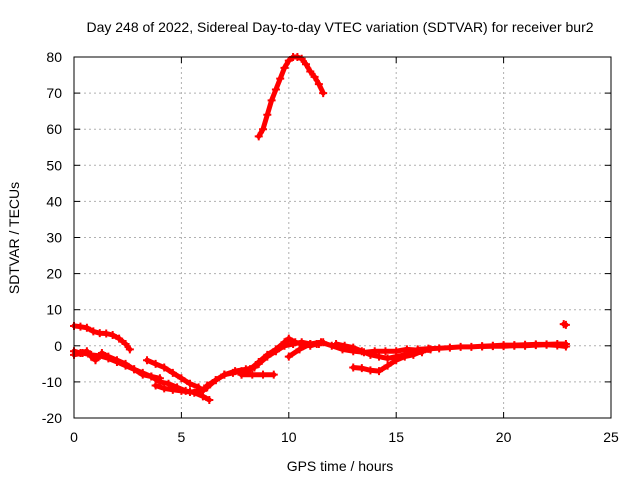  I want to click on y-tick-labels: -20 -10 0 10 20 30 40 50 60 70 80, so click(52, 237).